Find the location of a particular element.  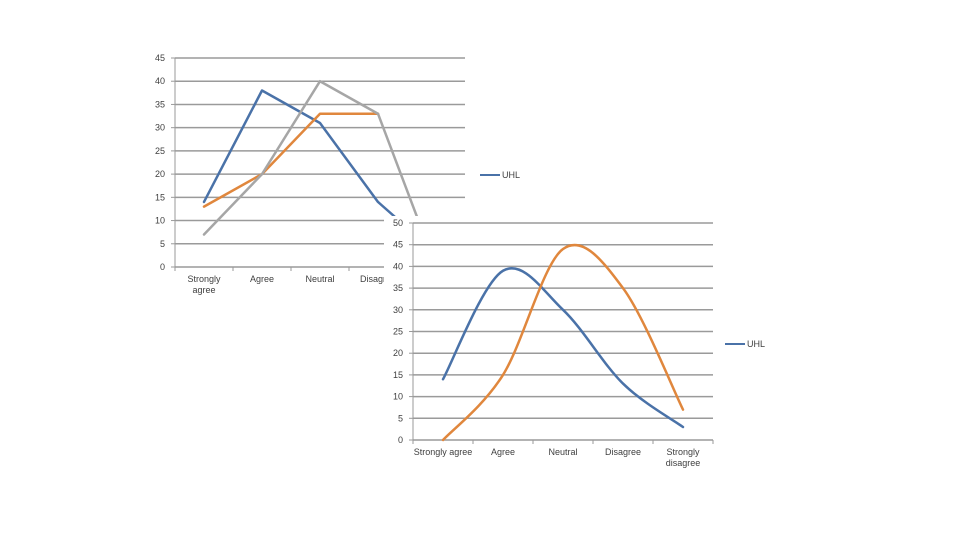

x-tick-label: disagree is located at coordinates (683, 463).